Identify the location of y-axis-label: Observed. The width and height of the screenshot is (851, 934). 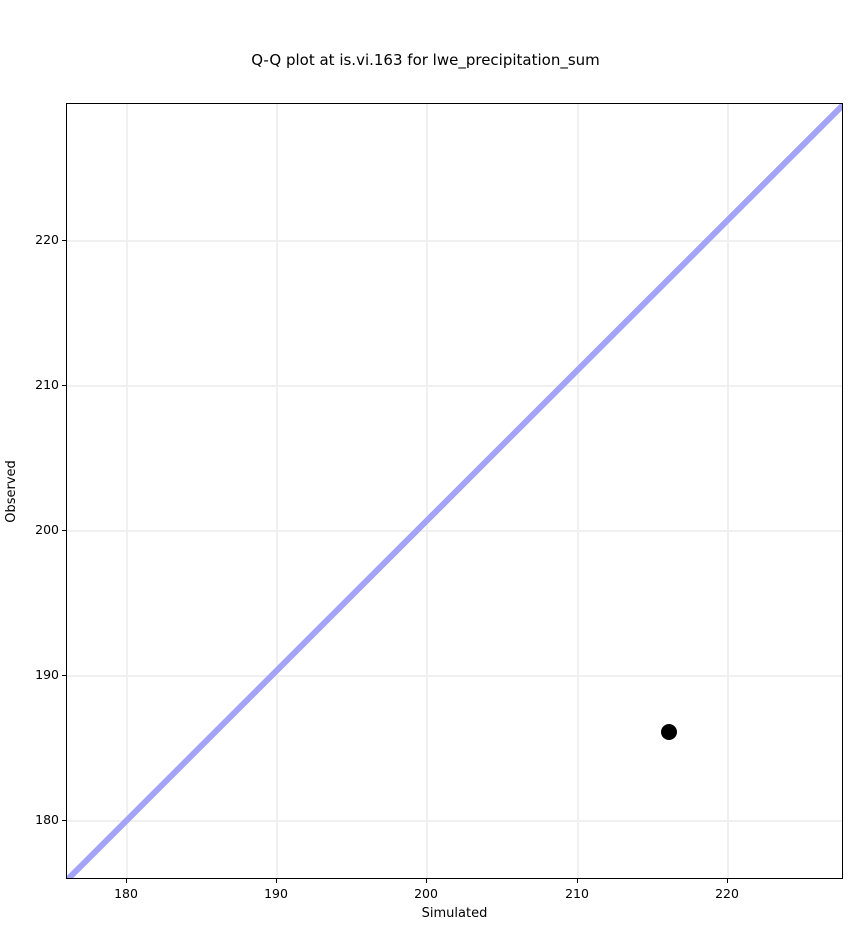
(11, 491).